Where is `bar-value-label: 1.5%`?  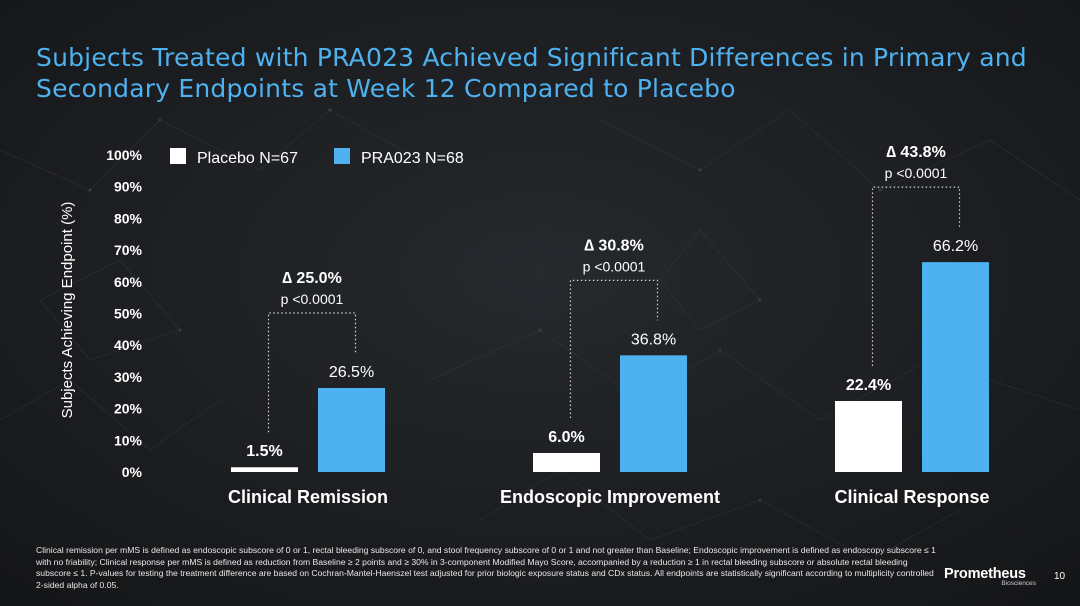 bar-value-label: 1.5% is located at coordinates (264, 451).